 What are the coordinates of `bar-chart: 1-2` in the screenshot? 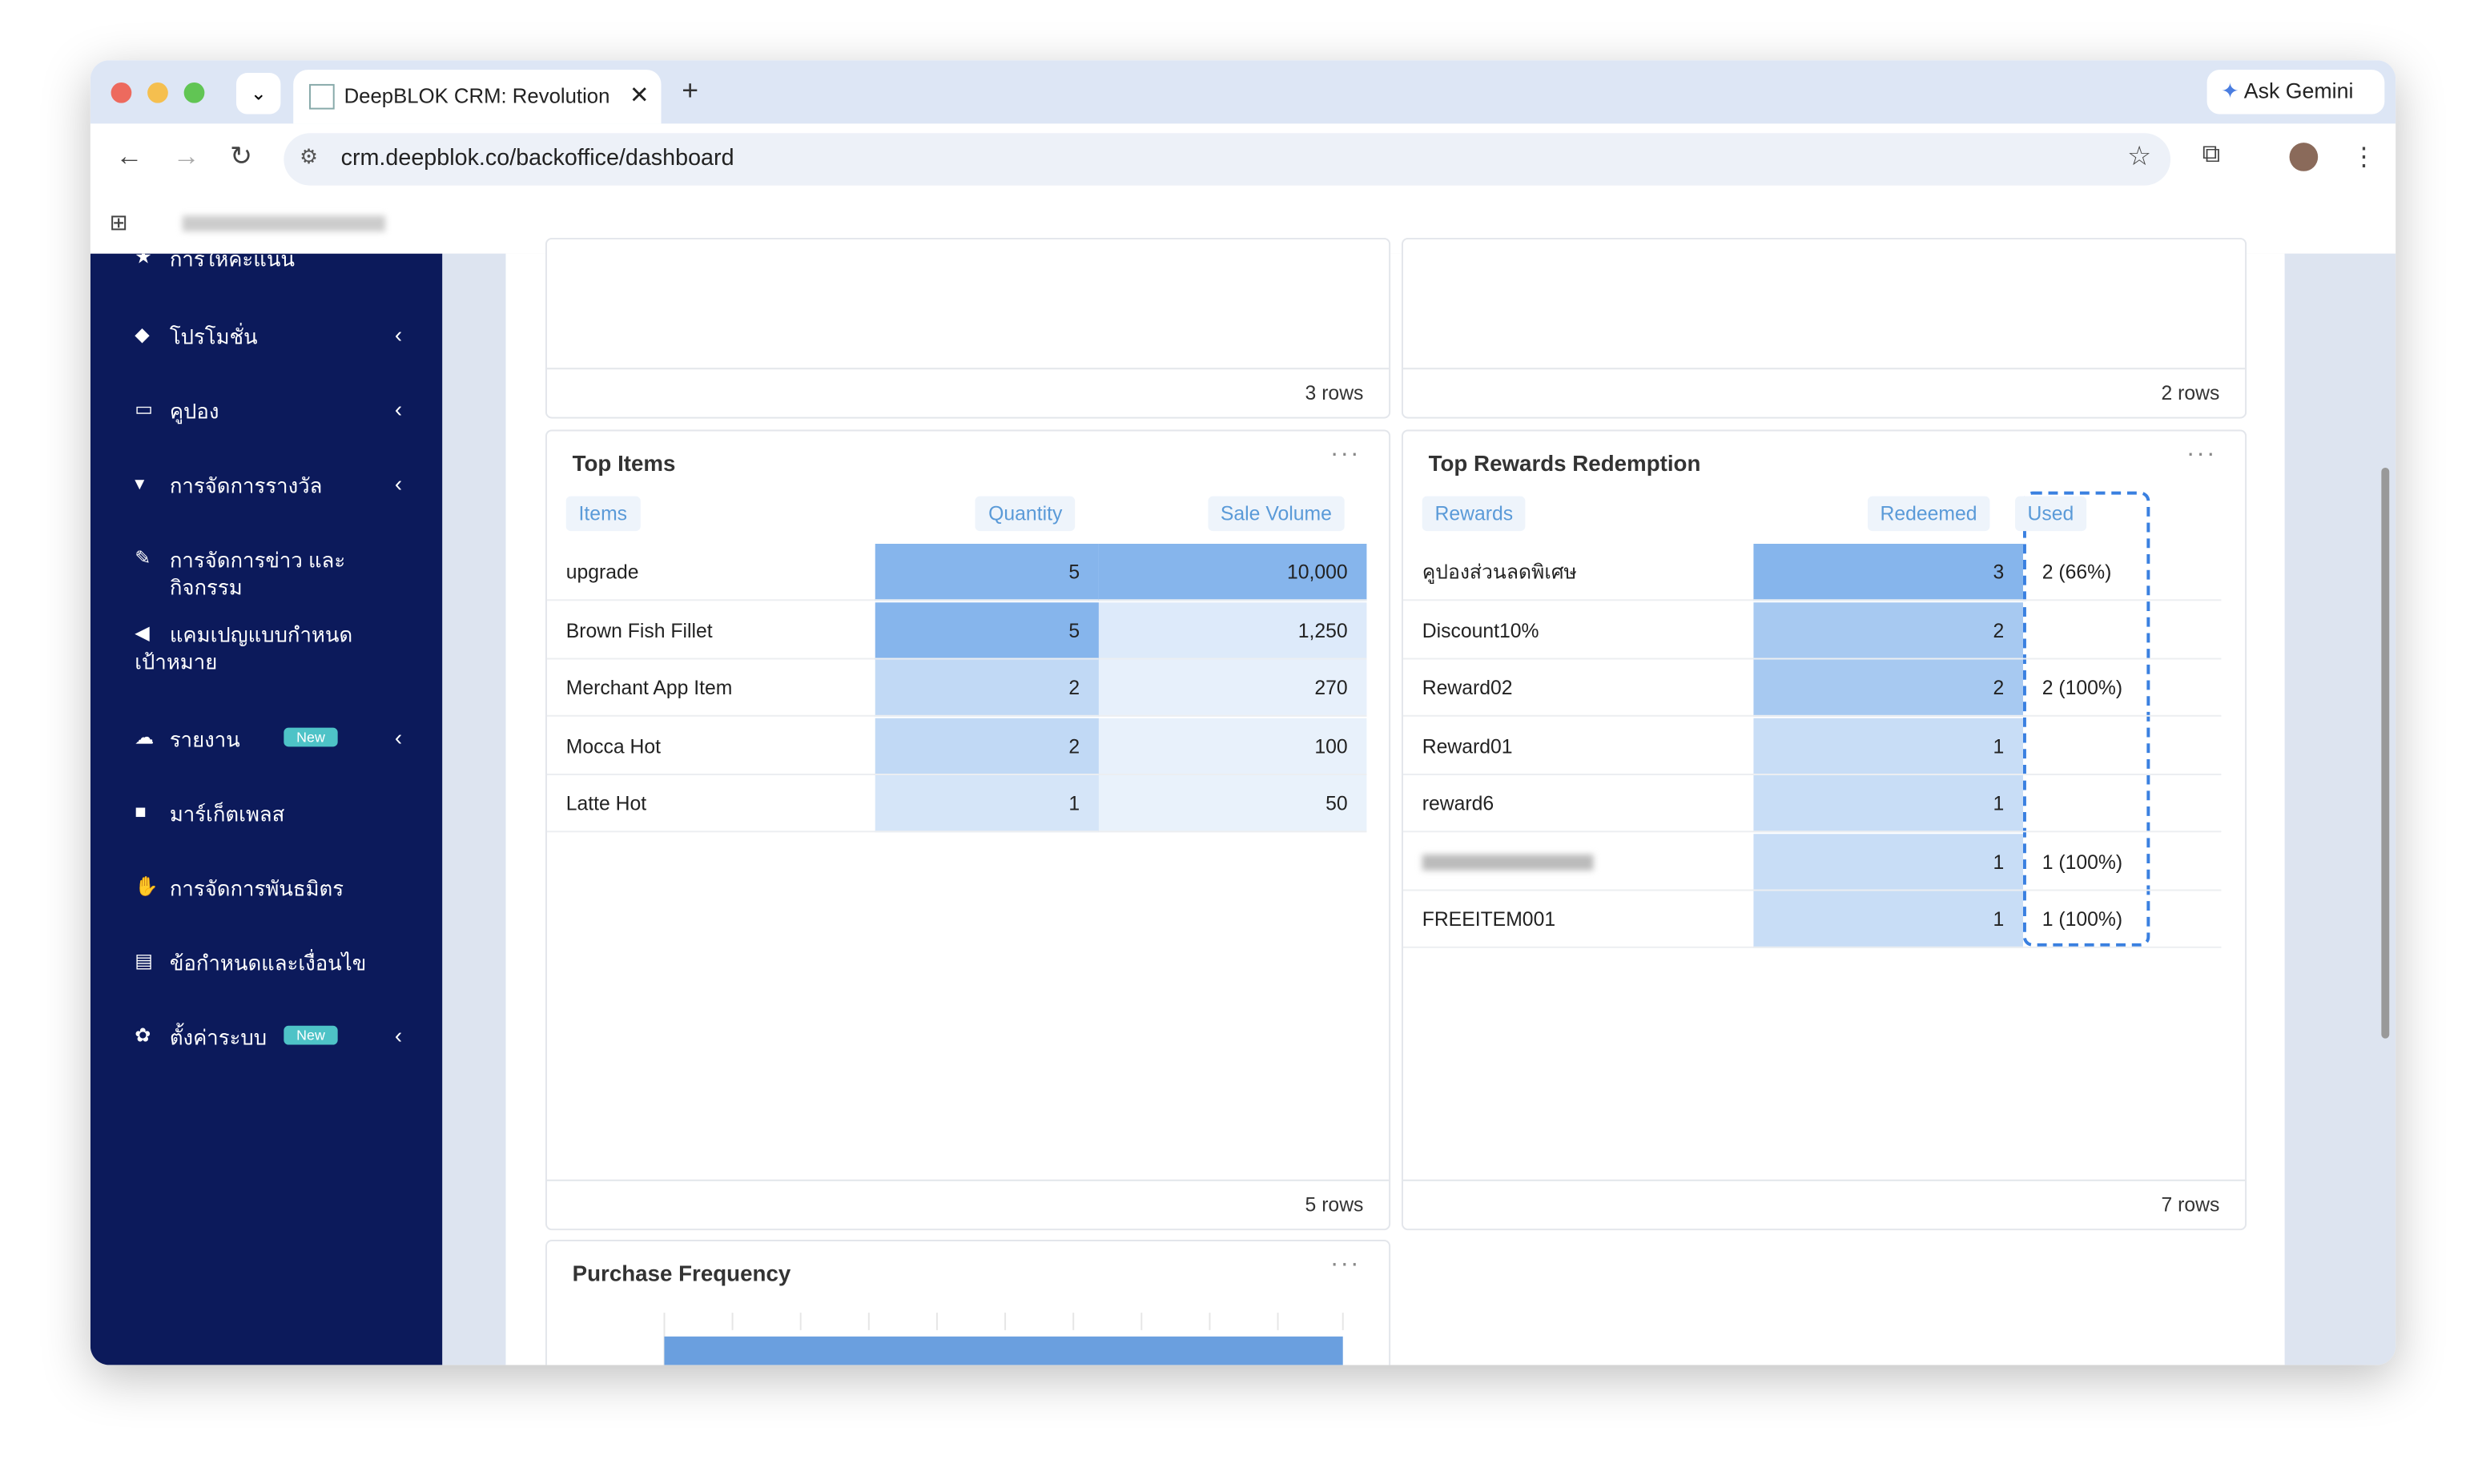 It's located at (1003, 1339).